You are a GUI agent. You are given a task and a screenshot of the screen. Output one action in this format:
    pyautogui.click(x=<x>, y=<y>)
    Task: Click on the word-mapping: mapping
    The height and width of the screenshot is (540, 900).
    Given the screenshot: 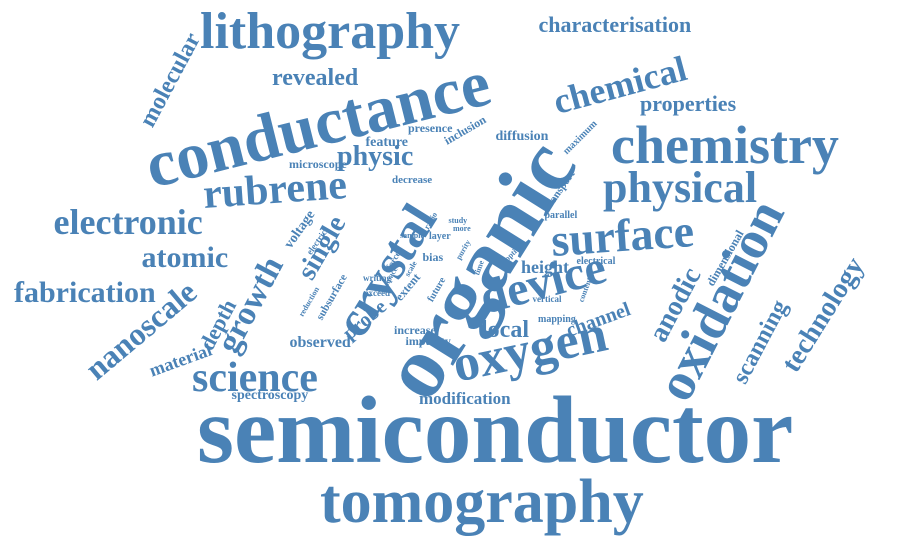 What is the action you would take?
    pyautogui.click(x=557, y=319)
    